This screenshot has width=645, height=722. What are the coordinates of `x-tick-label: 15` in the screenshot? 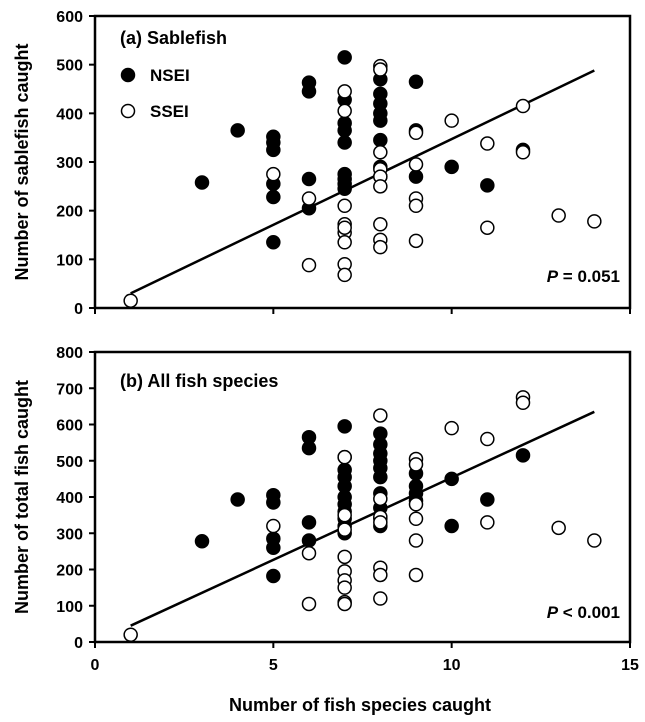 It's located at (630, 665).